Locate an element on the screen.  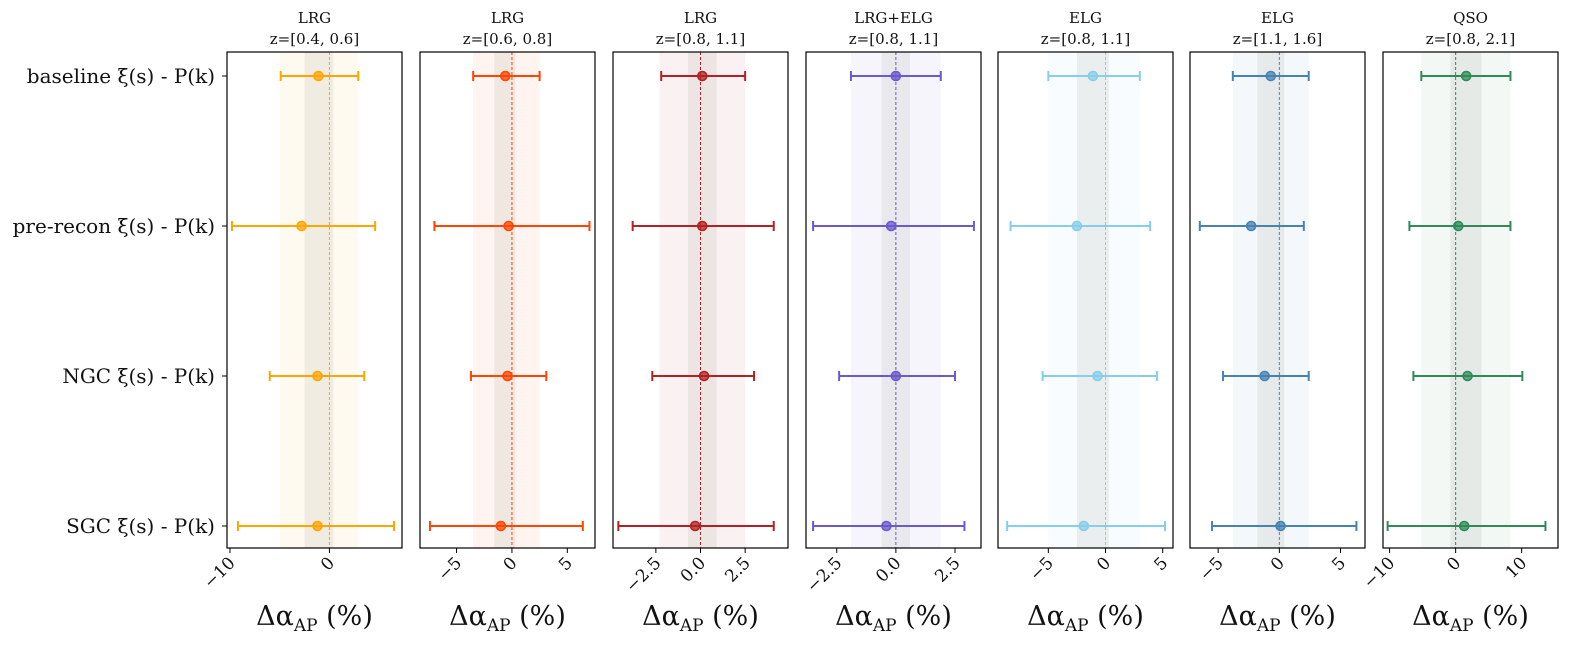
panel-title: LRG+ELG is located at coordinates (893, 18).